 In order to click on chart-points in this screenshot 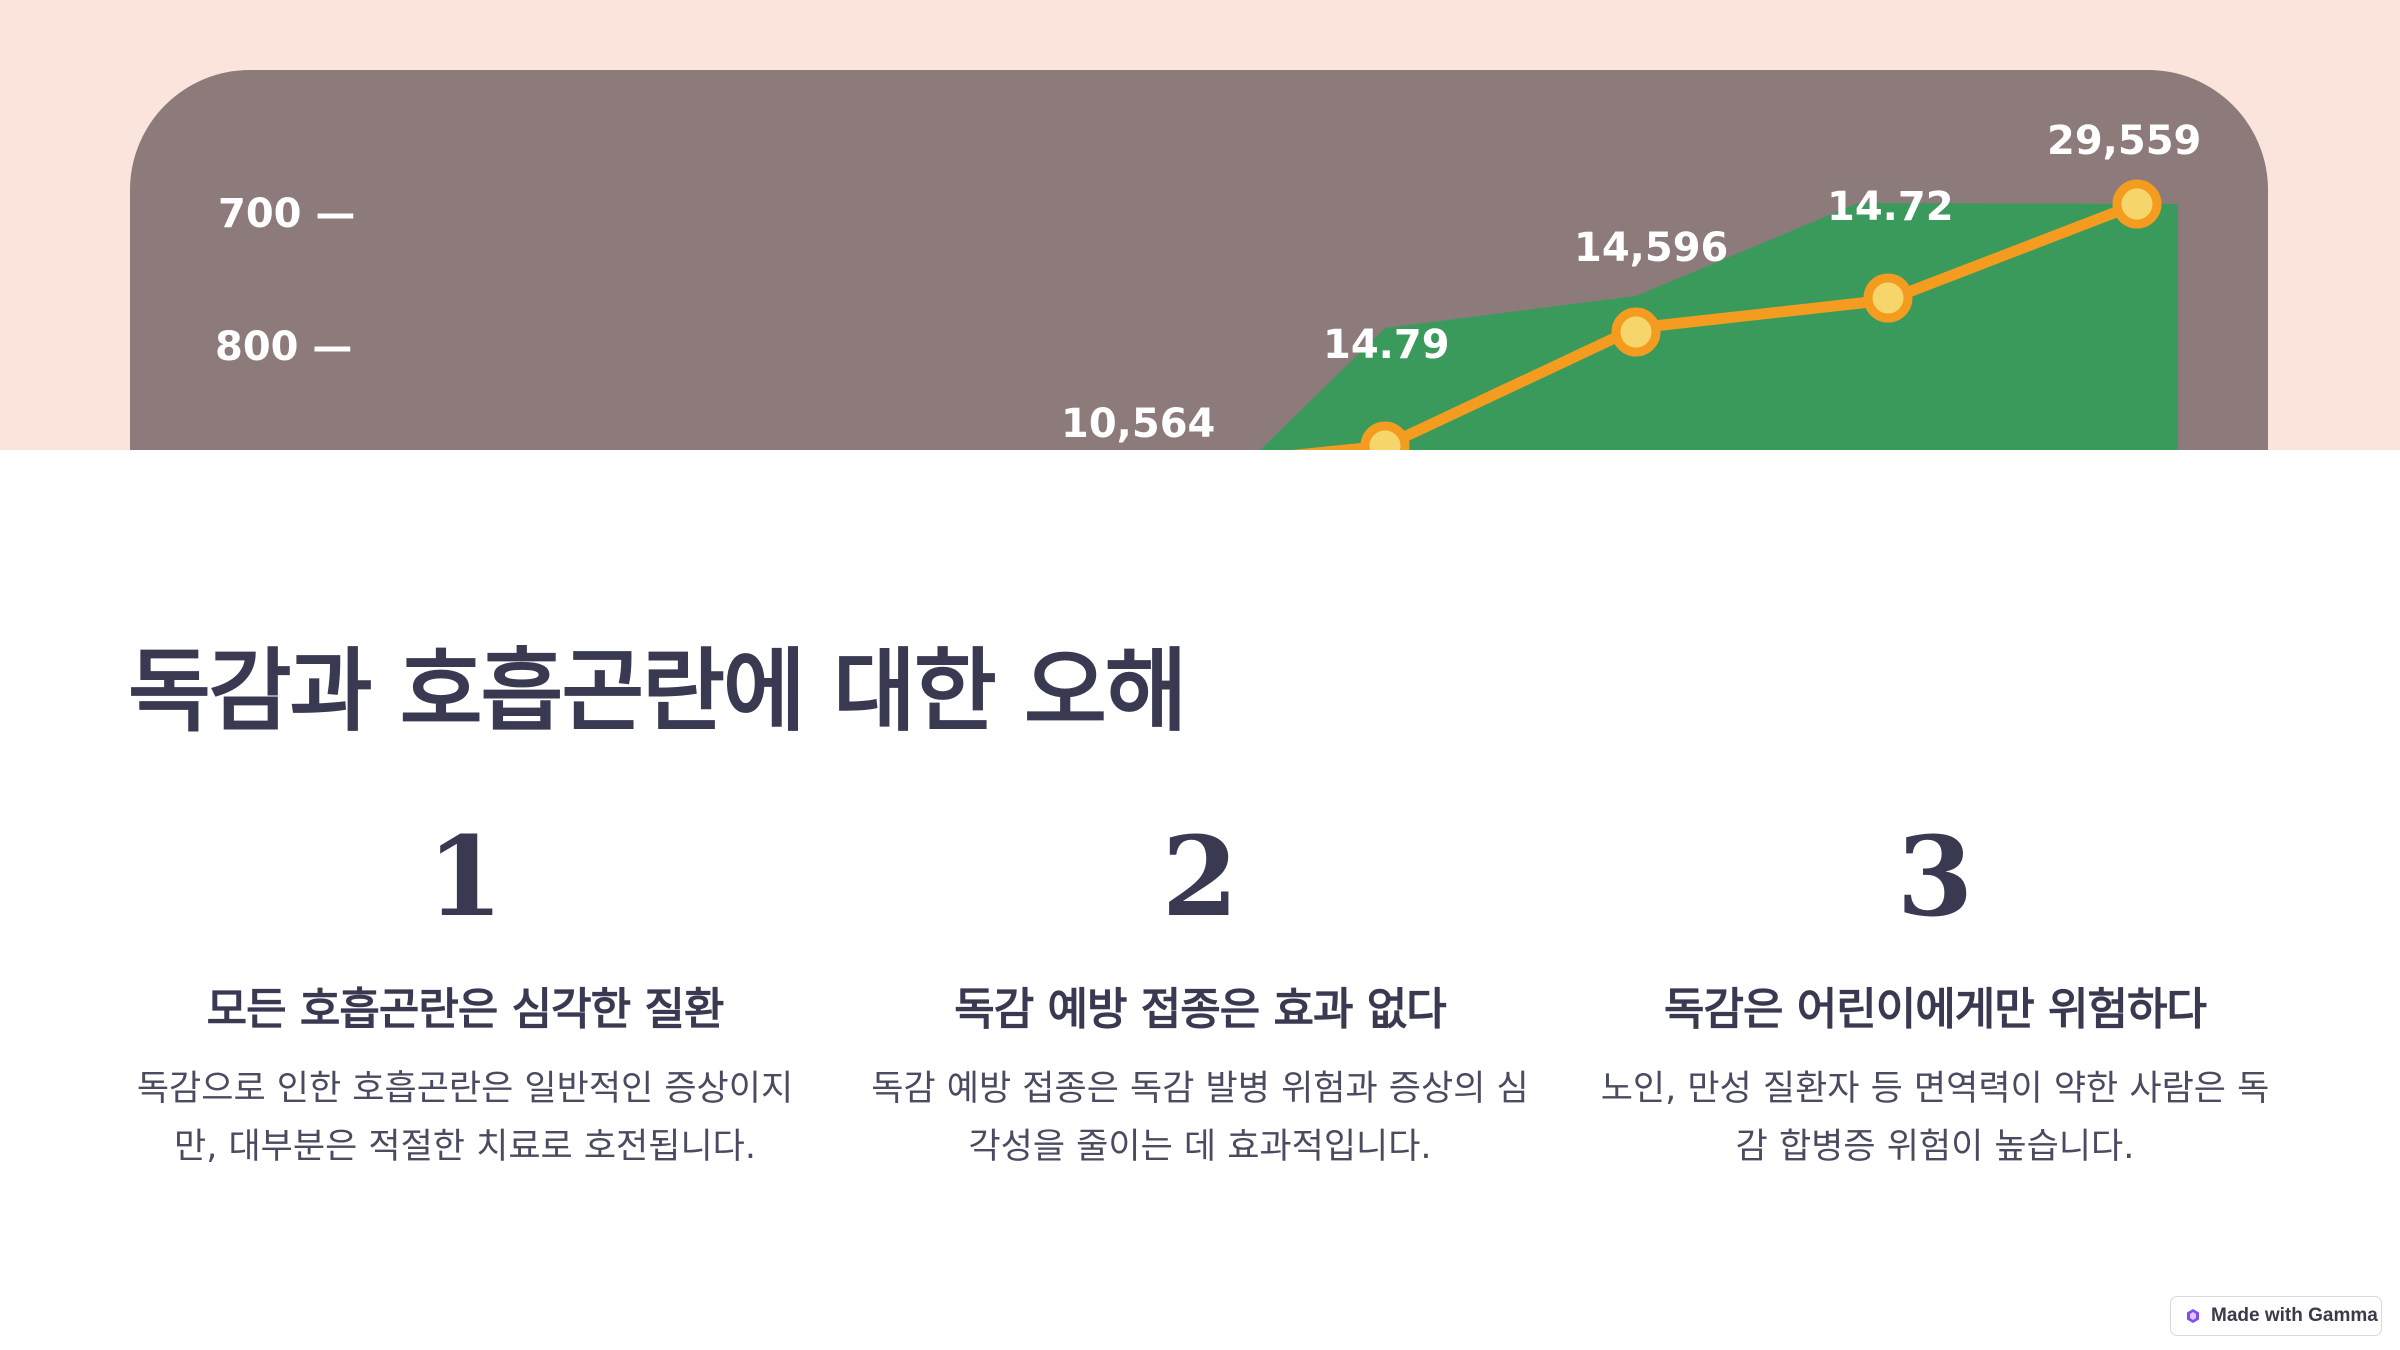, I will do `click(1761, 314)`.